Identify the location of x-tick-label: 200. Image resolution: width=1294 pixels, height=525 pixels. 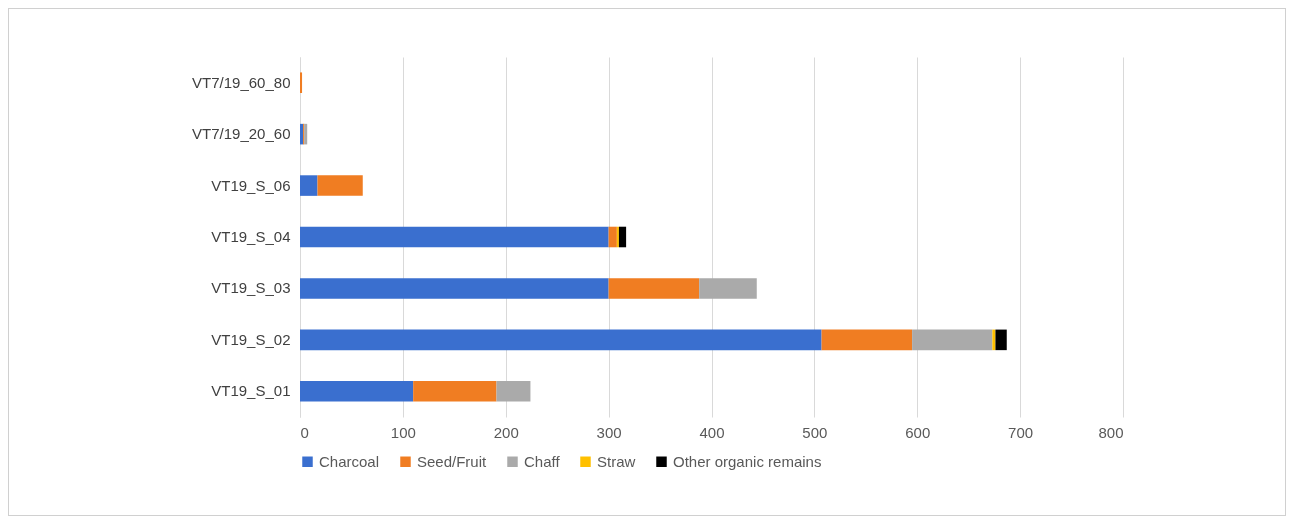
(506, 432).